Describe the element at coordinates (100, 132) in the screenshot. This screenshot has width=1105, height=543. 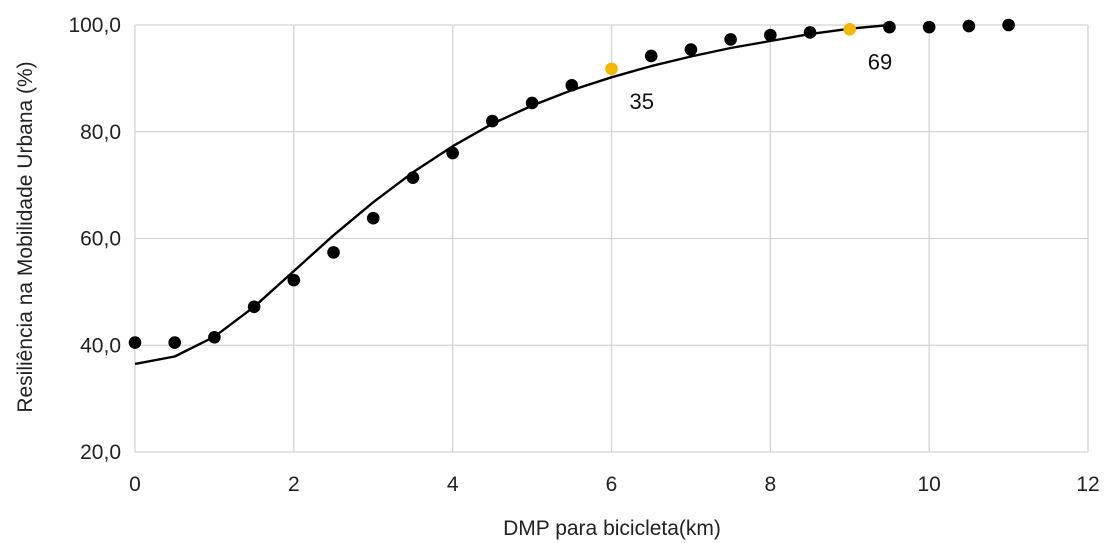
I see `y-tick-label: 80,0` at that location.